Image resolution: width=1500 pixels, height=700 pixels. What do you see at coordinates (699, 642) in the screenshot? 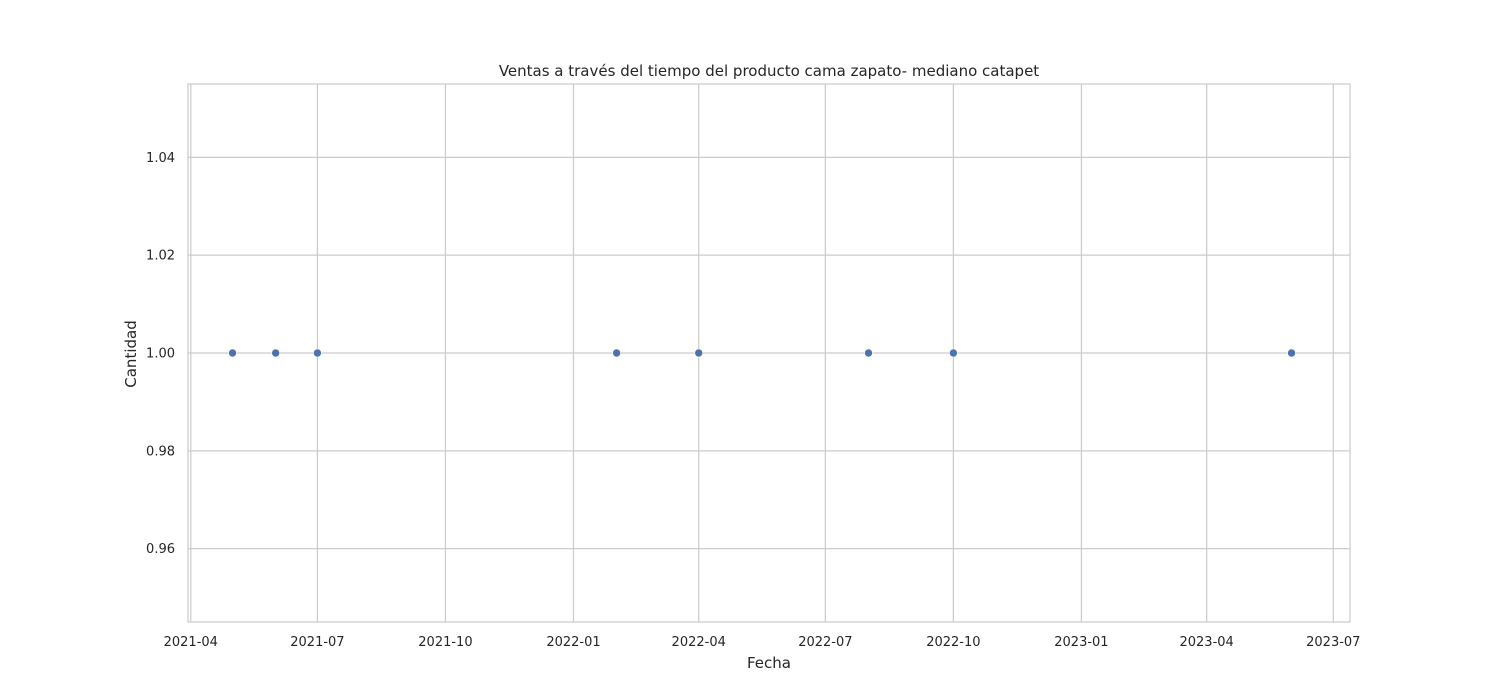
I see `x-tick-label: 2022-04` at bounding box center [699, 642].